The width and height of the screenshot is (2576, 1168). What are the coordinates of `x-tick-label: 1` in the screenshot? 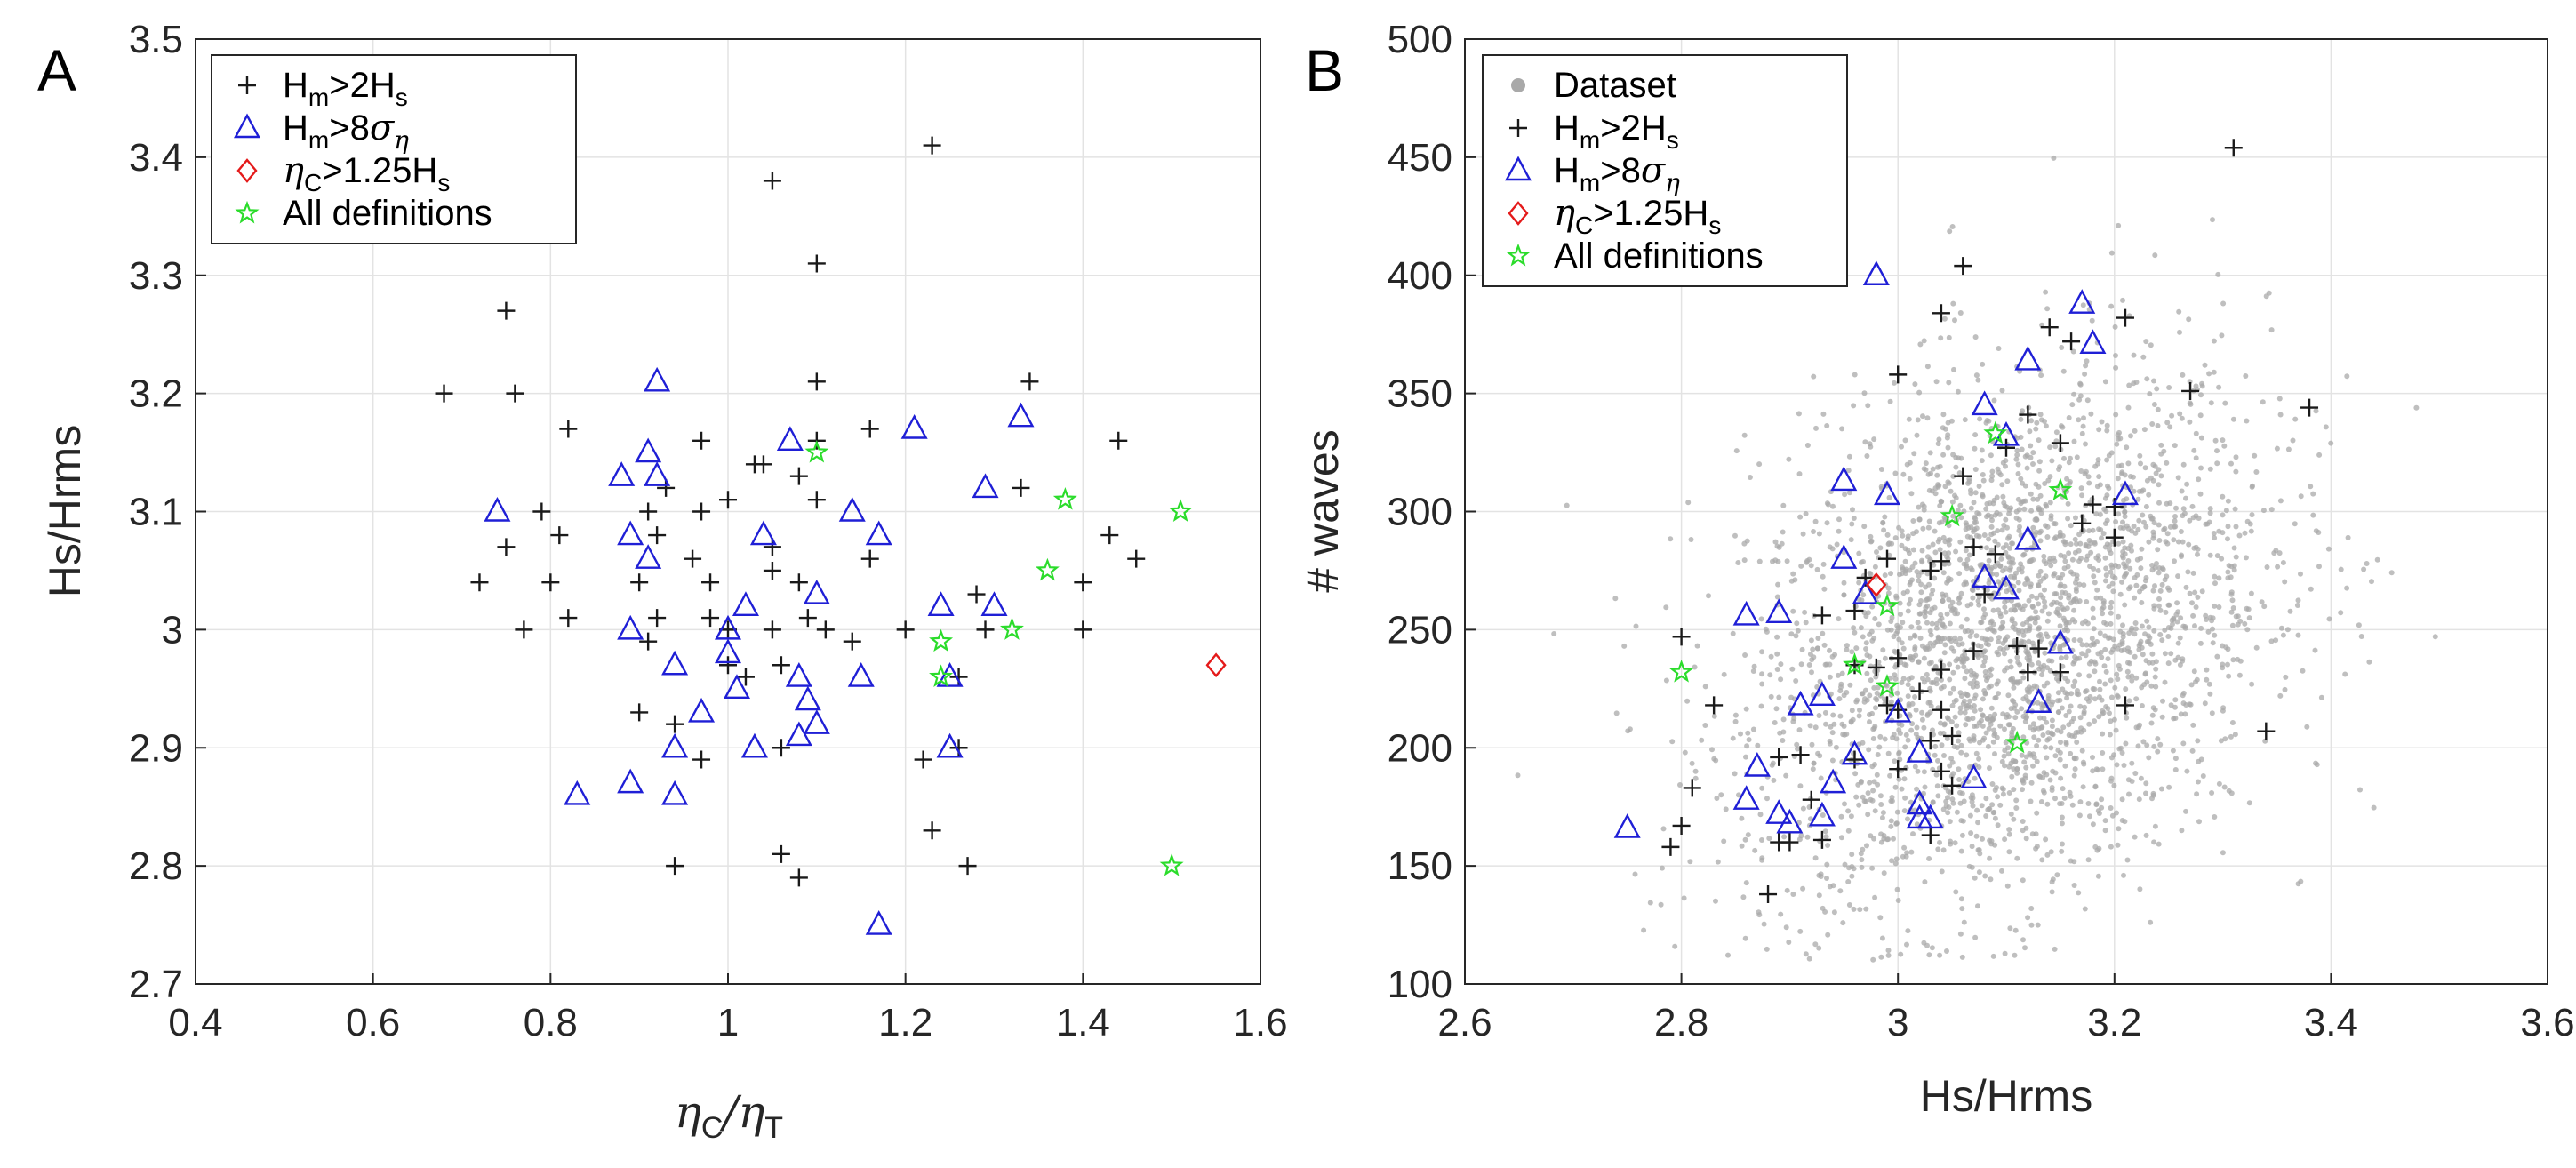 It's located at (728, 1022).